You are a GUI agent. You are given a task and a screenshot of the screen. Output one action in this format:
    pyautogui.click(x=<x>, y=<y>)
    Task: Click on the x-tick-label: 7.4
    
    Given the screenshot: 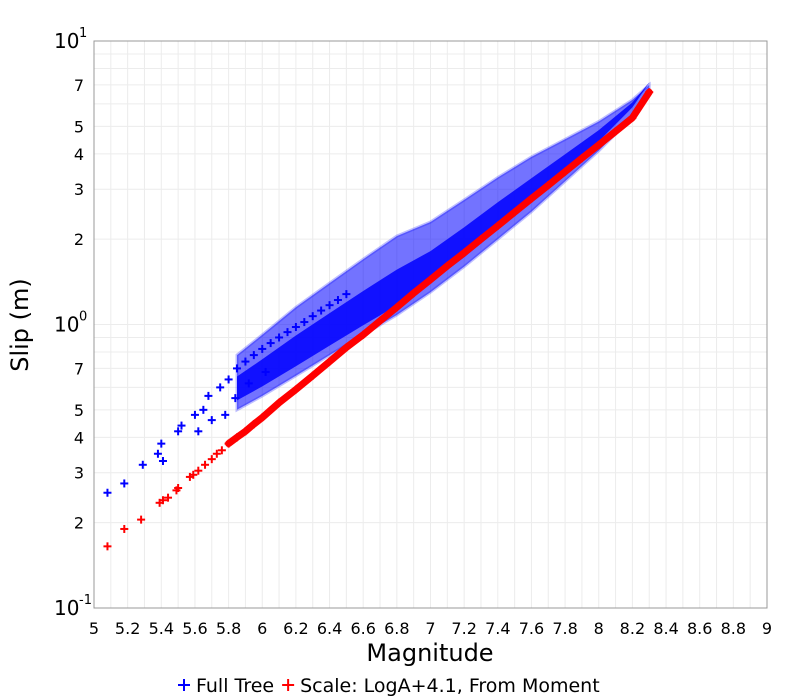 What is the action you would take?
    pyautogui.click(x=497, y=628)
    